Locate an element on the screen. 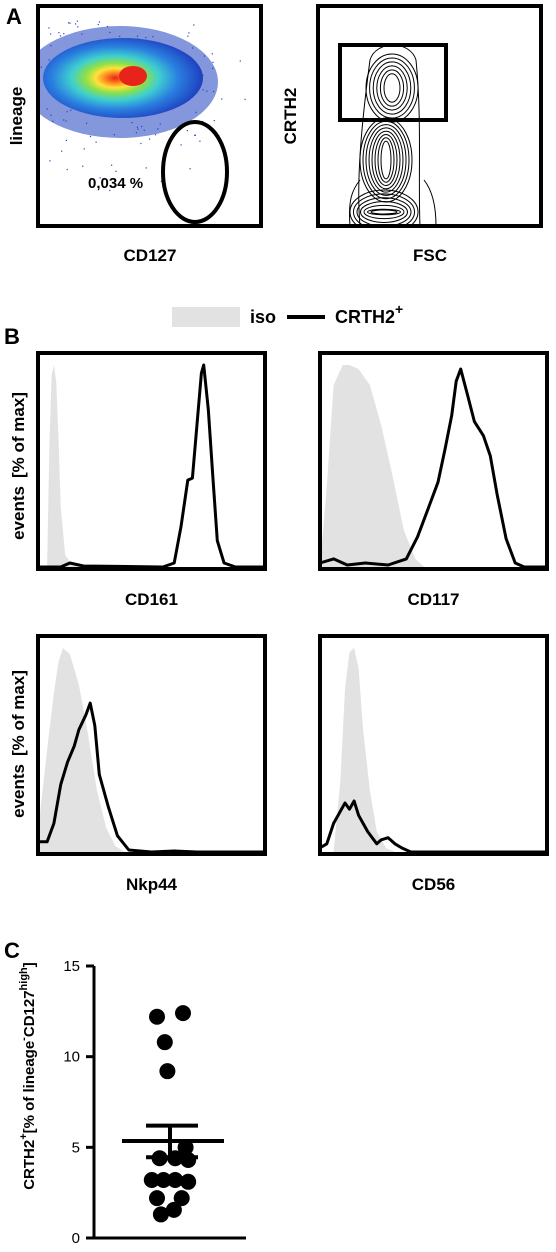 The image size is (556, 1252). histogram-cd117: CD117 is located at coordinates (433, 480).